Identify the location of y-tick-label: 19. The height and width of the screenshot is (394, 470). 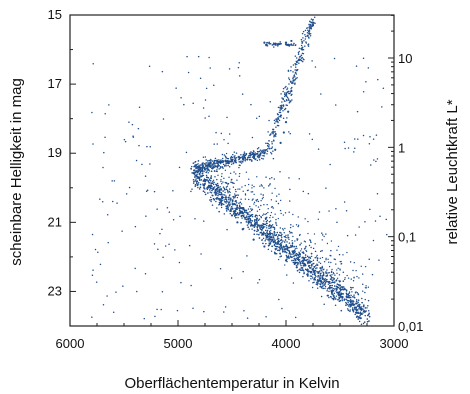
(55, 152).